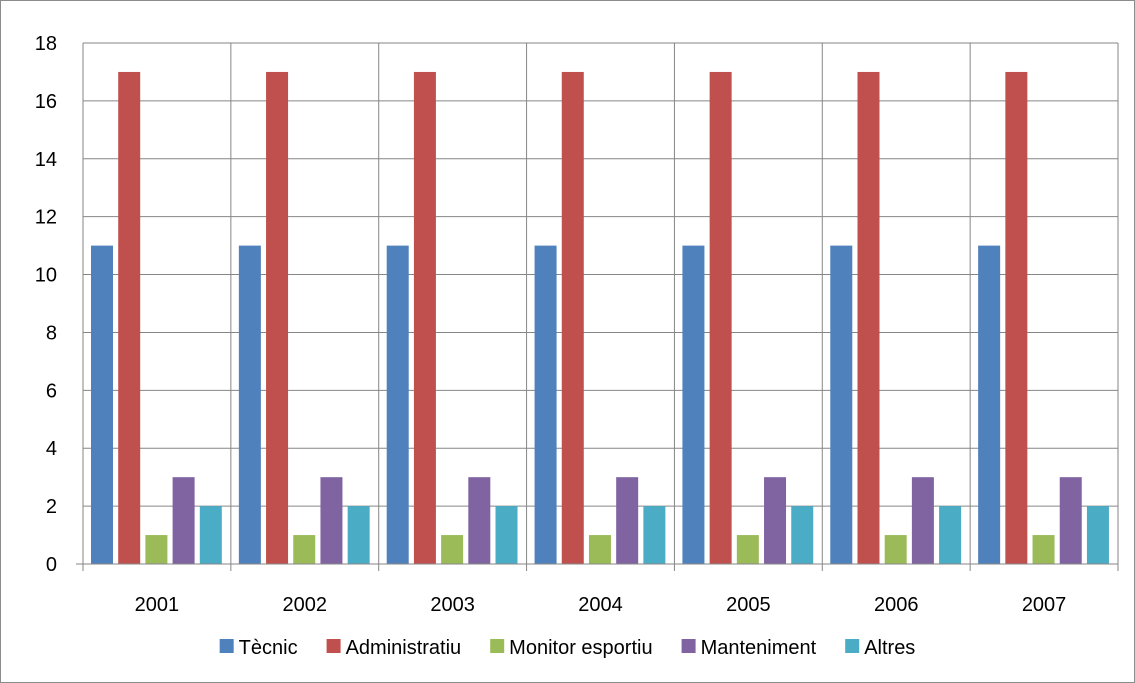  What do you see at coordinates (46, 160) in the screenshot?
I see `y-tick-label: 14` at bounding box center [46, 160].